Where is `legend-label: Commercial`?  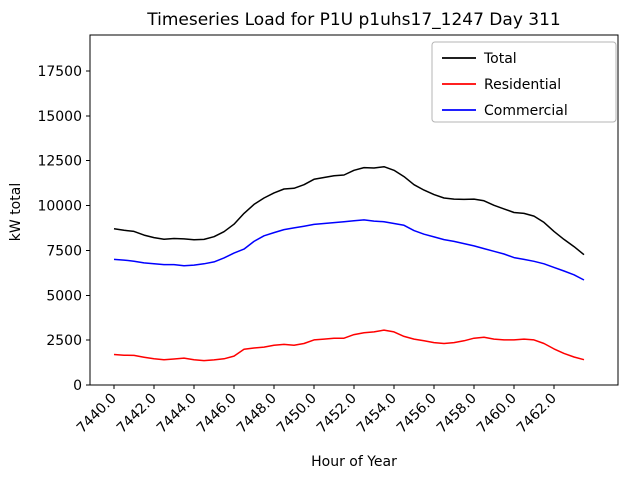
legend-label: Commercial is located at coordinates (526, 111).